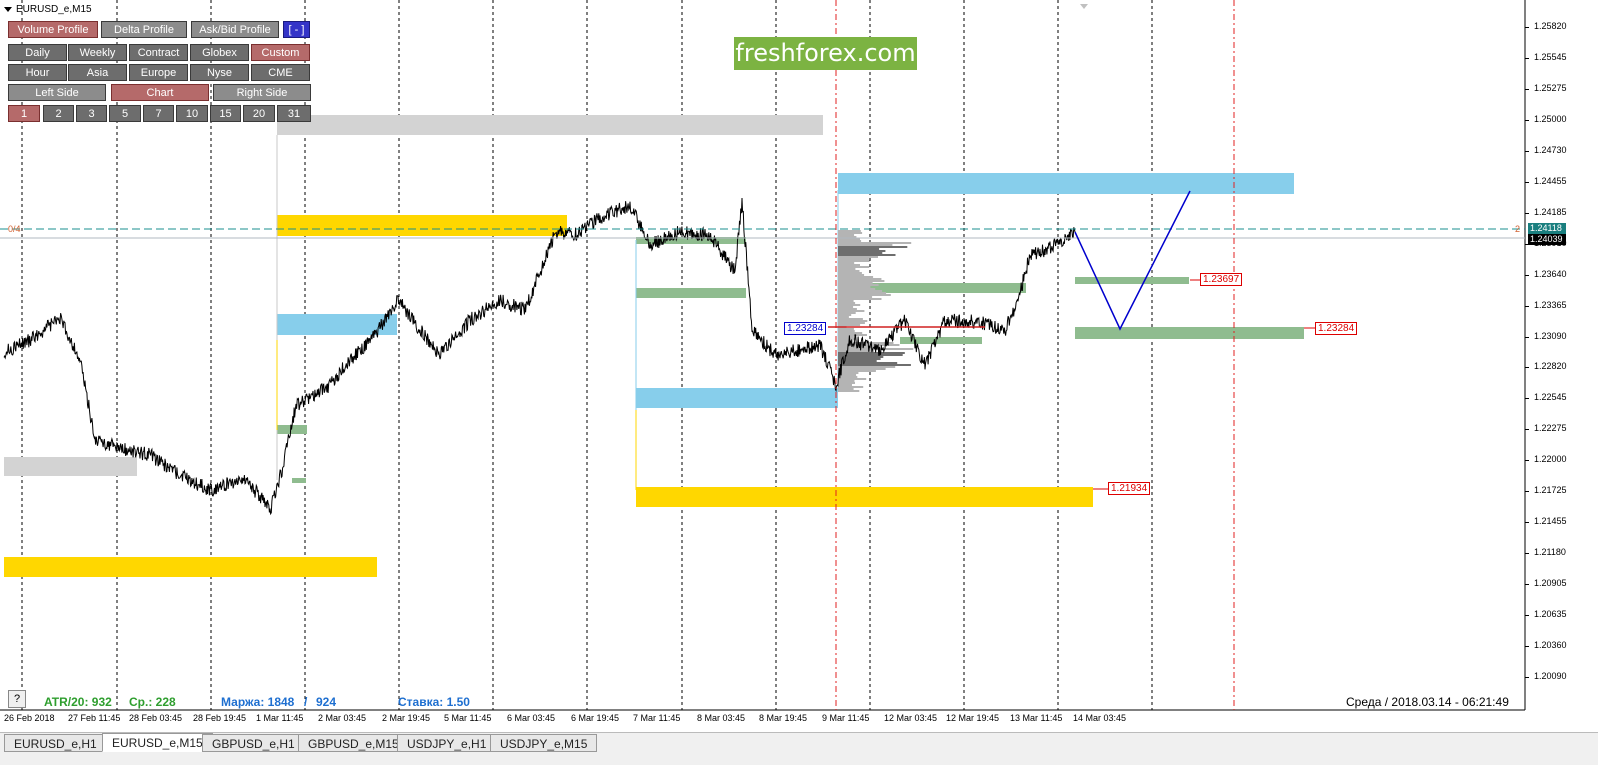  What do you see at coordinates (1427, 702) in the screenshot?
I see `datetime-readout: Среда / 2018.03.14 - 06:21:49` at bounding box center [1427, 702].